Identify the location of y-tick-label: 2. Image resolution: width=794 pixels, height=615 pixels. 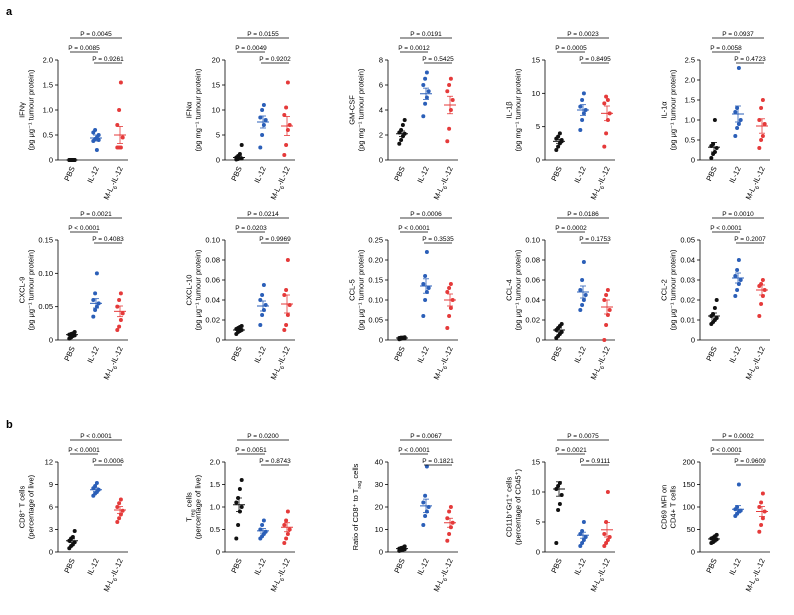
(381, 135).